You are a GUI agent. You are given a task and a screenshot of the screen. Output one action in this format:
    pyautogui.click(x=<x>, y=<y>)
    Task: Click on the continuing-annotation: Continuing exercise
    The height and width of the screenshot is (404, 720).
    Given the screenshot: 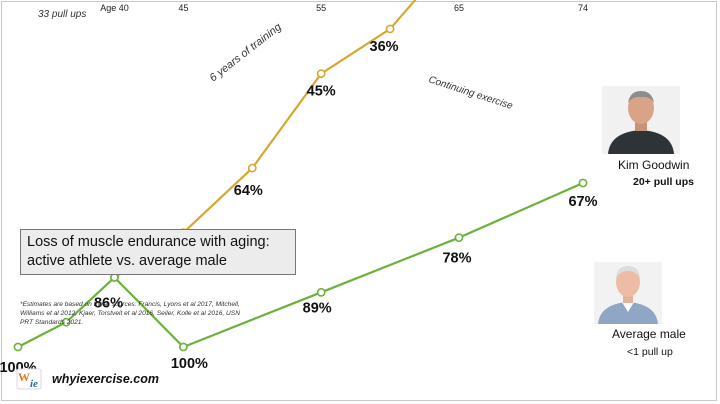 What is the action you would take?
    pyautogui.click(x=470, y=93)
    